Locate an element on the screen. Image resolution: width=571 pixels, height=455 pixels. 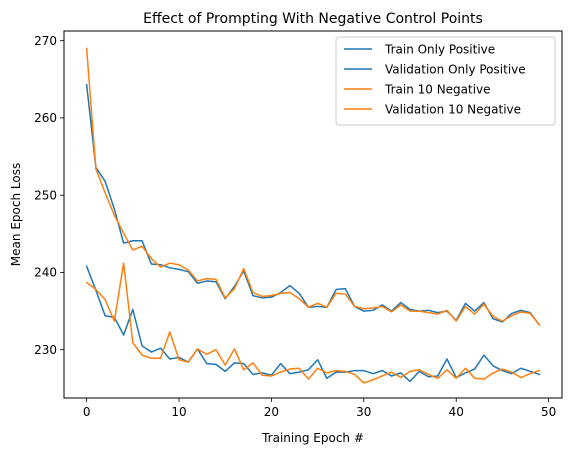
y-tick-label-2: 250 is located at coordinates (45, 195).